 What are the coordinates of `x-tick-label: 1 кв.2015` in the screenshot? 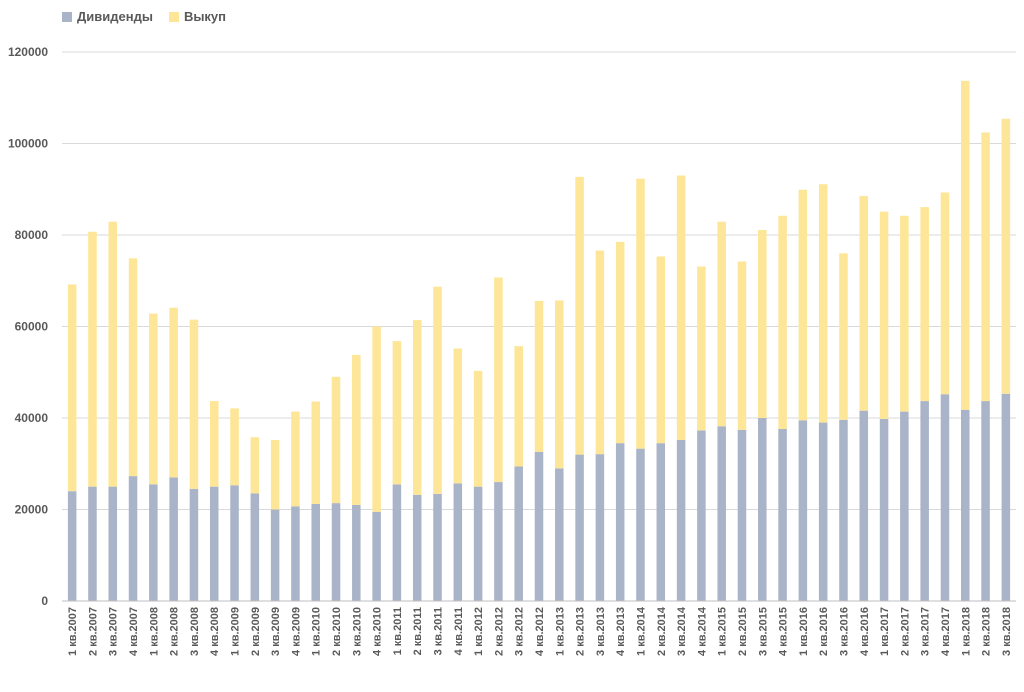 It's located at (723, 631).